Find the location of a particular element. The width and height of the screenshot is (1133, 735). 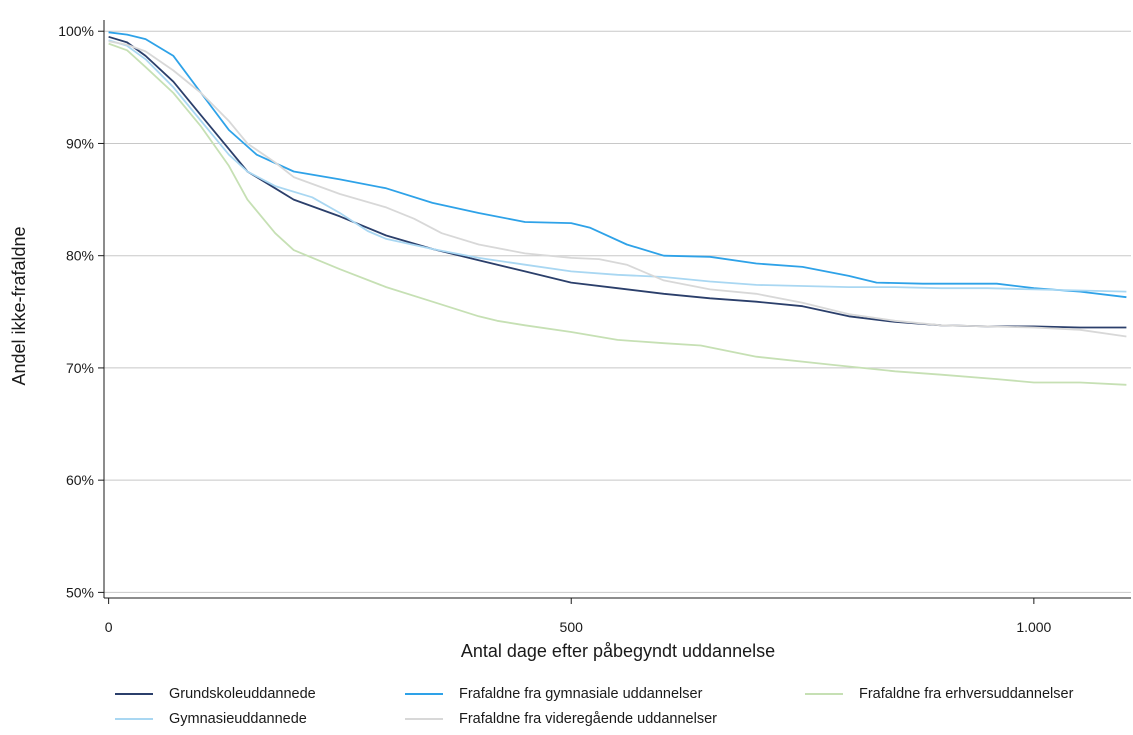

legend-label: Gymnasieuddannede is located at coordinates (238, 719).